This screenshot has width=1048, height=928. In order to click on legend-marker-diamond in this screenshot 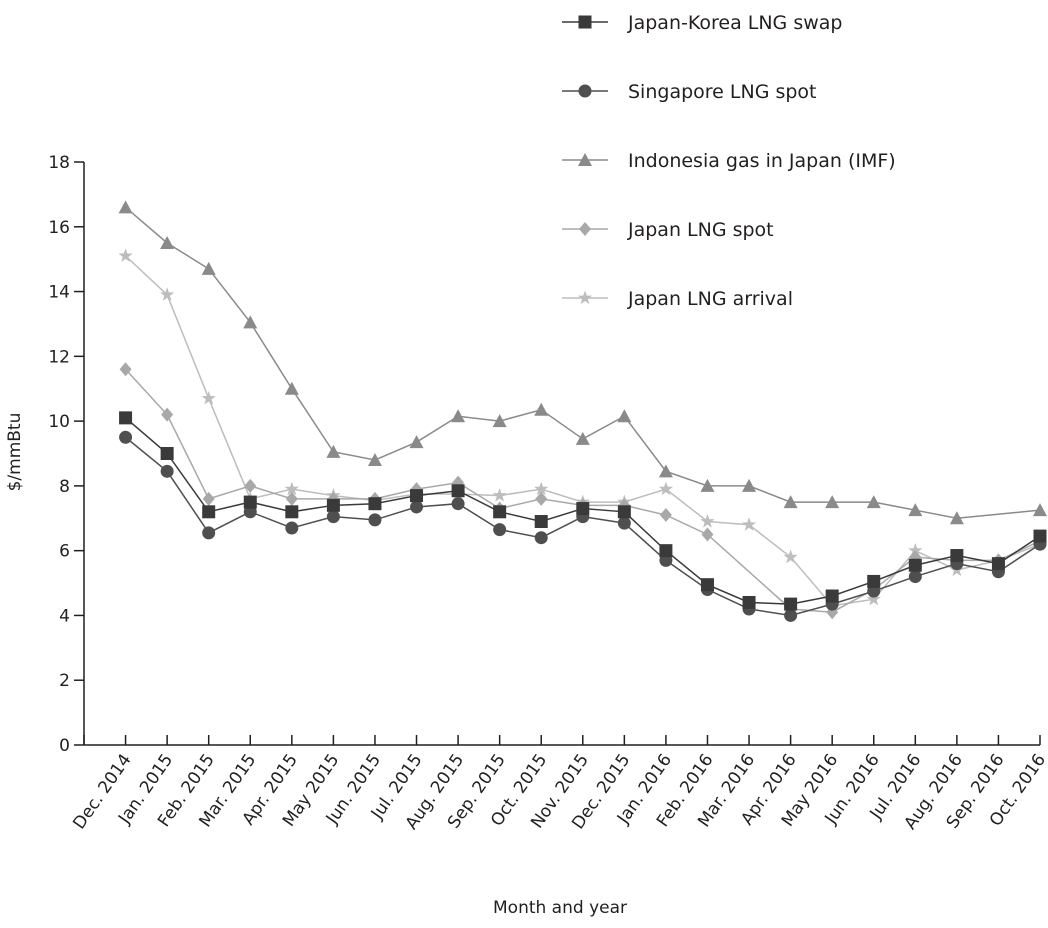, I will do `click(585, 229)`.